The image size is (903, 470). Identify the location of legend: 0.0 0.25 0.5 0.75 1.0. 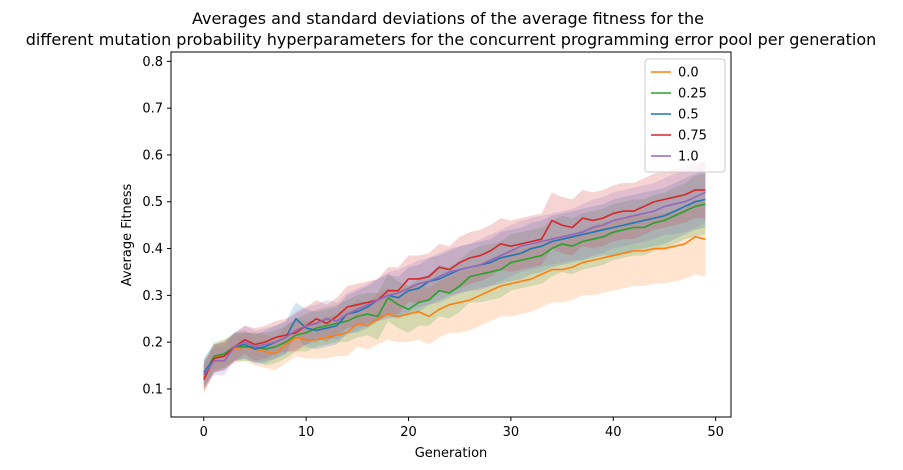
(685, 115).